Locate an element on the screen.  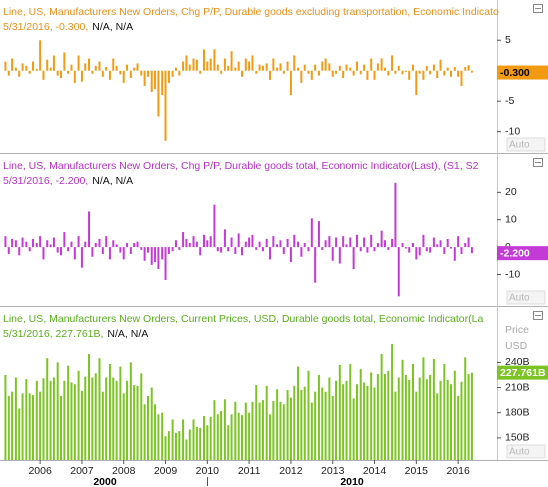
x-tick-label: 2014 is located at coordinates (375, 471).